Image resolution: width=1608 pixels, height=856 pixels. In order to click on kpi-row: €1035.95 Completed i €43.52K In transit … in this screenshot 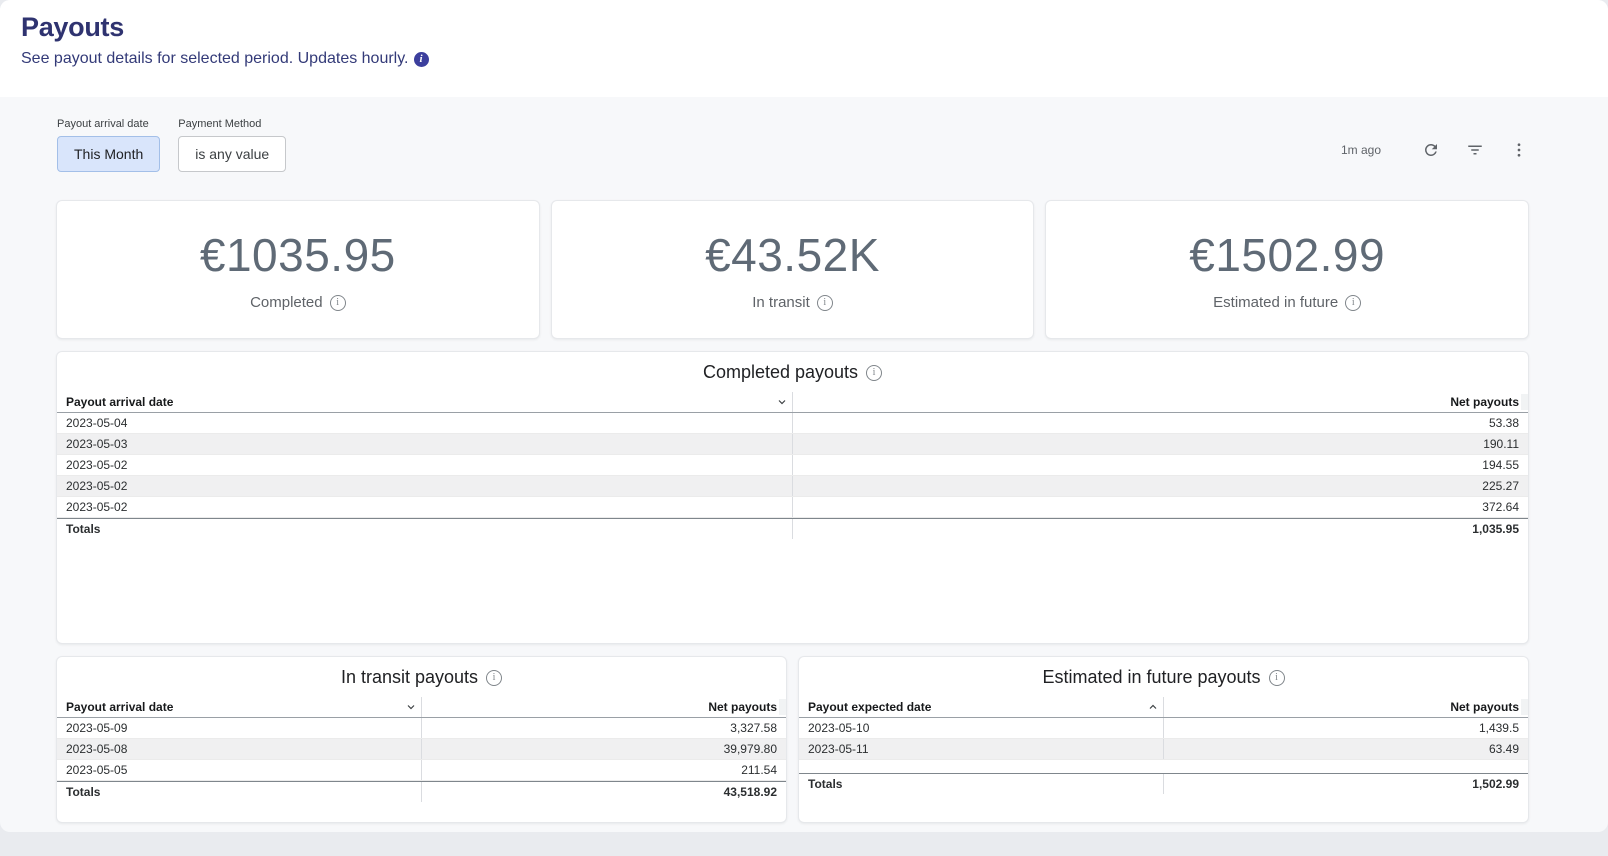, I will do `click(793, 269)`.